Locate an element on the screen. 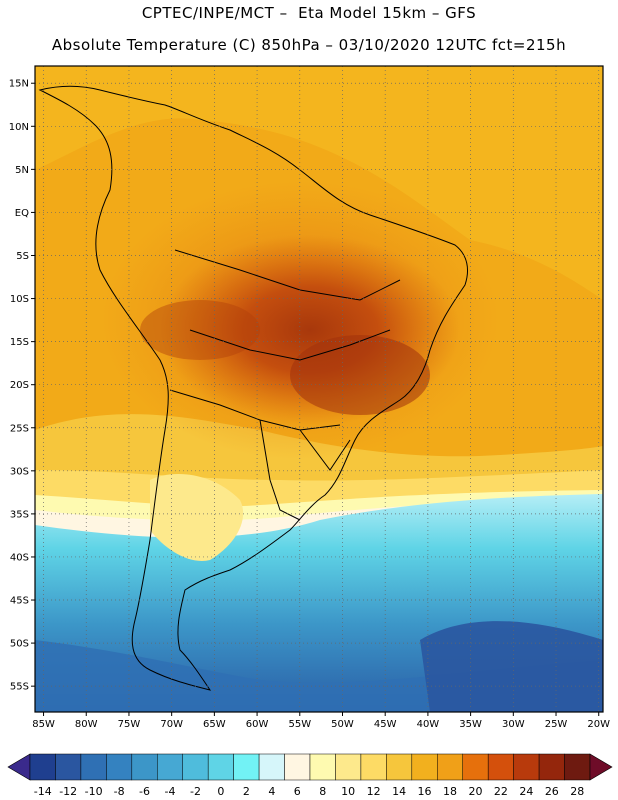 The height and width of the screenshot is (800, 618). lat-tick-label: 20S is located at coordinates (19, 385).